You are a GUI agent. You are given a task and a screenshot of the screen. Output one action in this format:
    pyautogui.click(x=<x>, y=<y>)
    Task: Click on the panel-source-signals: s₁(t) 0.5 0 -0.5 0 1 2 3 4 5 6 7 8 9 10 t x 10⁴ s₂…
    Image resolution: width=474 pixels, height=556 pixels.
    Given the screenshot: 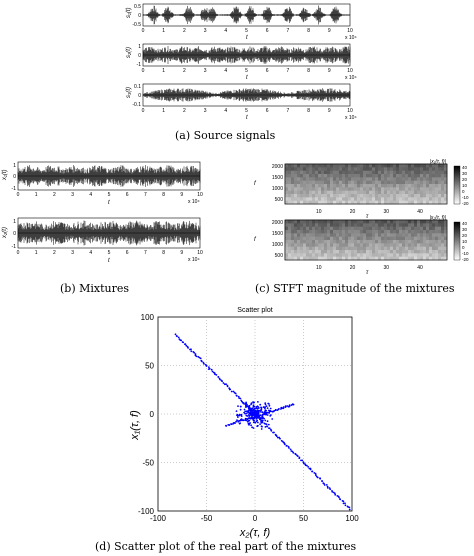 What is the action you would take?
    pyautogui.click(x=245, y=72)
    